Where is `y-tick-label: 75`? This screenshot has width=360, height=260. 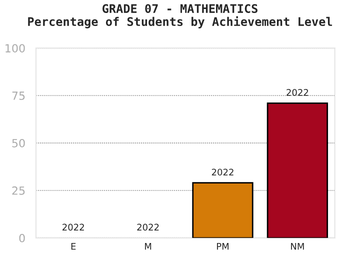
y-tick-label: 75 is located at coordinates (18, 96).